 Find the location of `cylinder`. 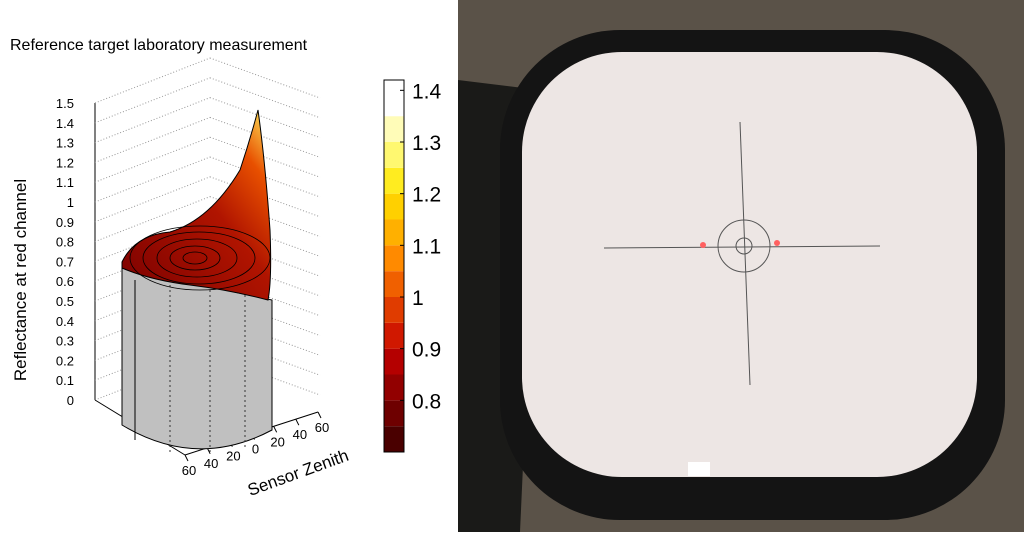

cylinder is located at coordinates (197, 358).